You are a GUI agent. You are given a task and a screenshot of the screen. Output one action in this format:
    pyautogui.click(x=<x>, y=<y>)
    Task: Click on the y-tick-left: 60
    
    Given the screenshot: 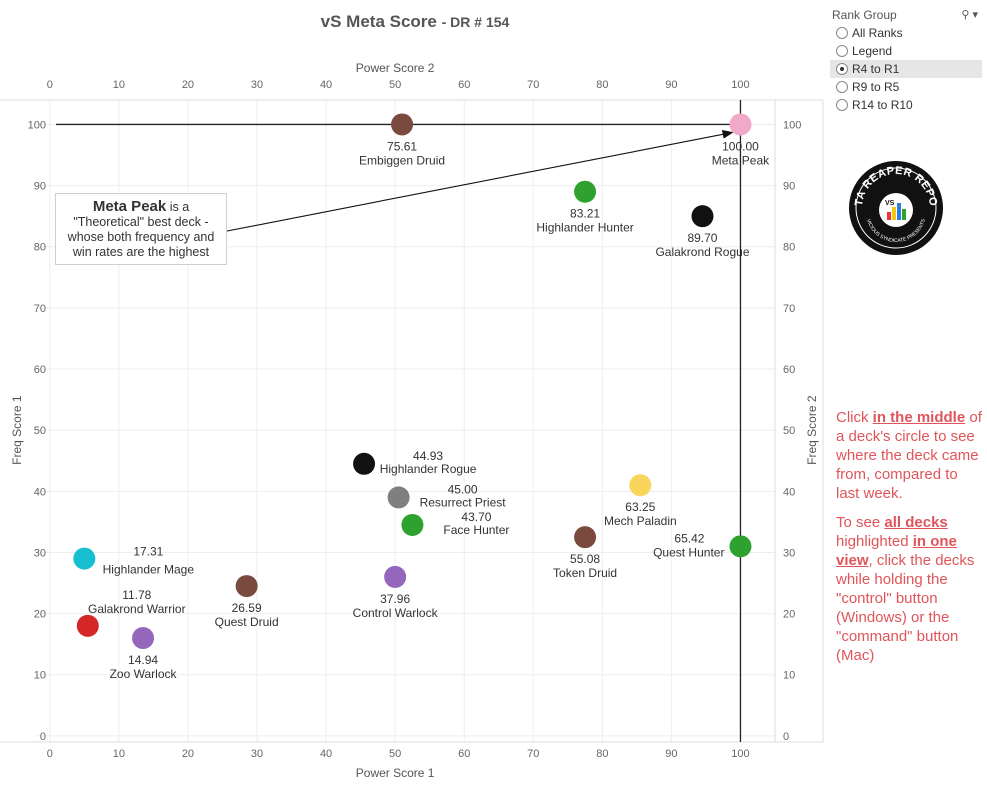 What is the action you would take?
    pyautogui.click(x=40, y=370)
    